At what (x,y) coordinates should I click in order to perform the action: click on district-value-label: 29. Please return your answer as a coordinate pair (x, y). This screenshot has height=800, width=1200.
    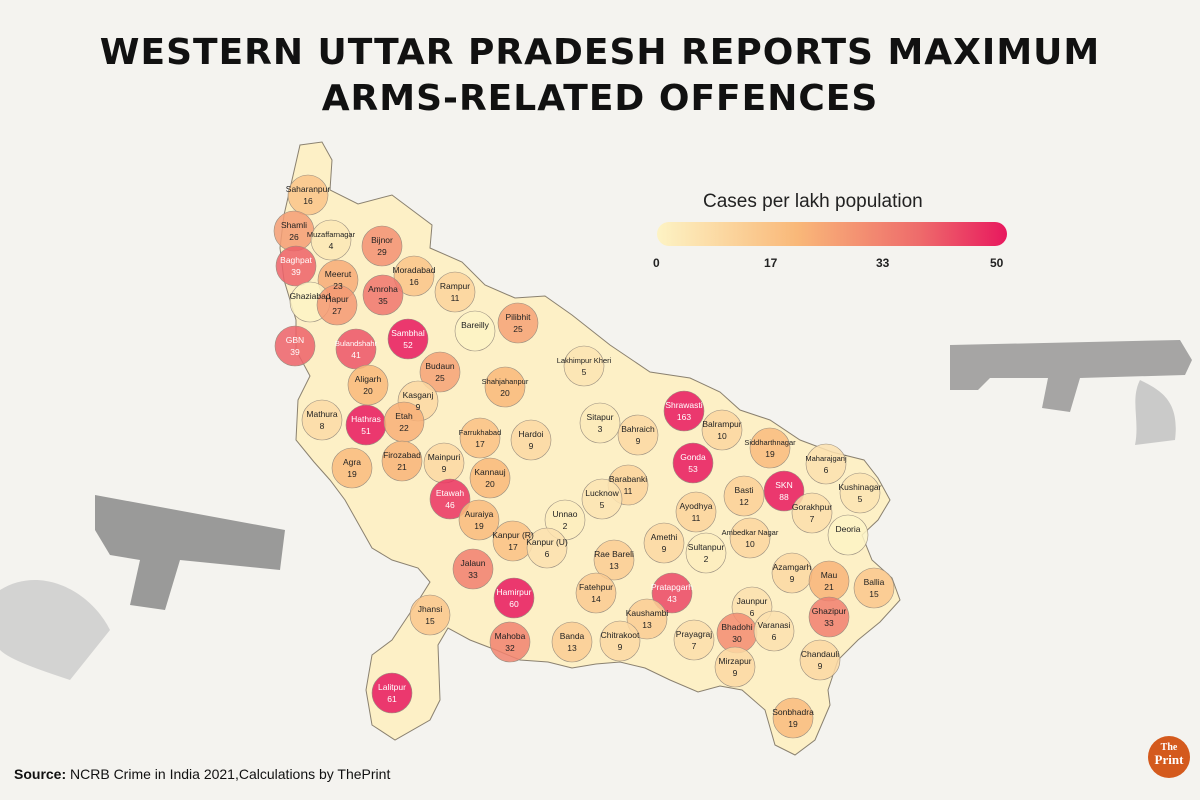
    Looking at the image, I should click on (382, 252).